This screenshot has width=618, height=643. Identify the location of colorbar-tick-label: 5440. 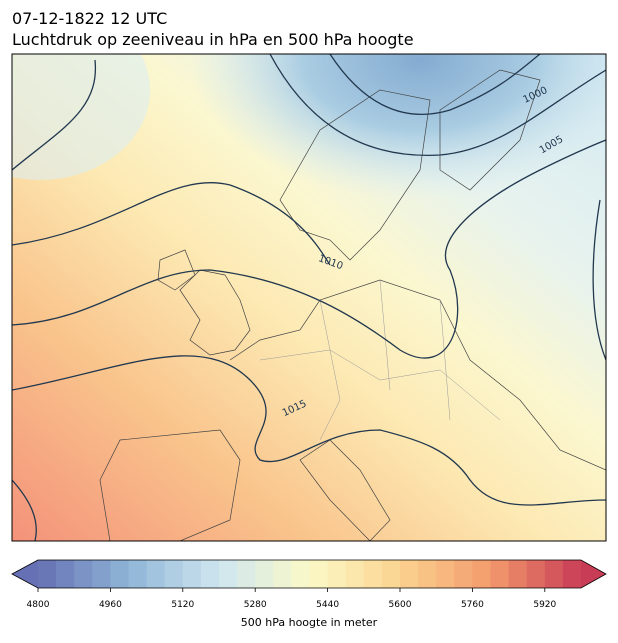
(327, 605).